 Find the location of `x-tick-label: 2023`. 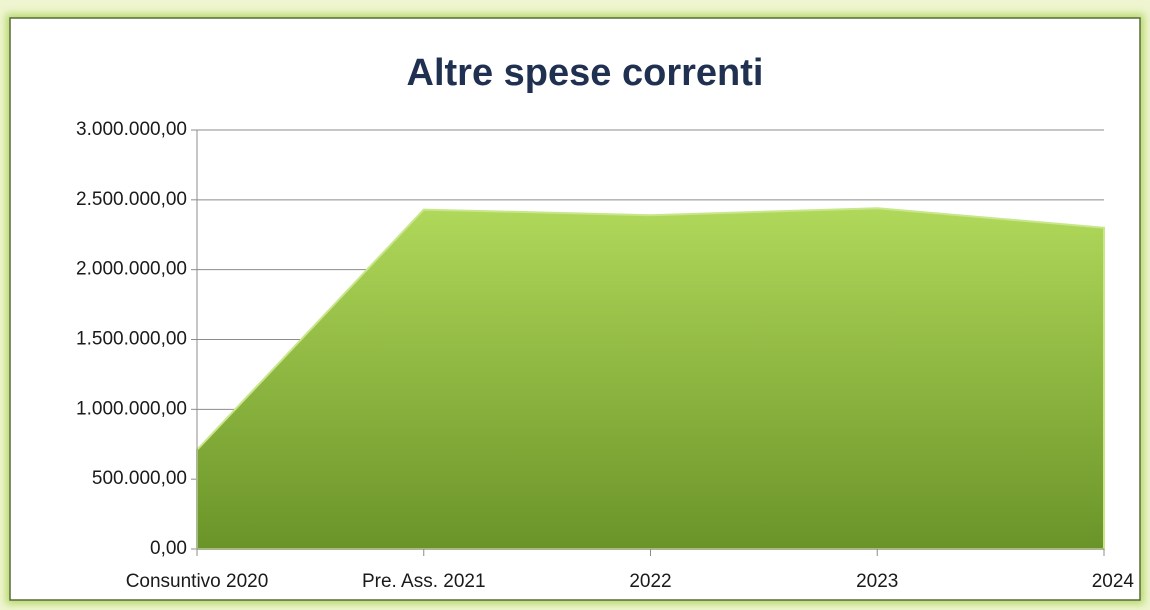

x-tick-label: 2023 is located at coordinates (877, 581).